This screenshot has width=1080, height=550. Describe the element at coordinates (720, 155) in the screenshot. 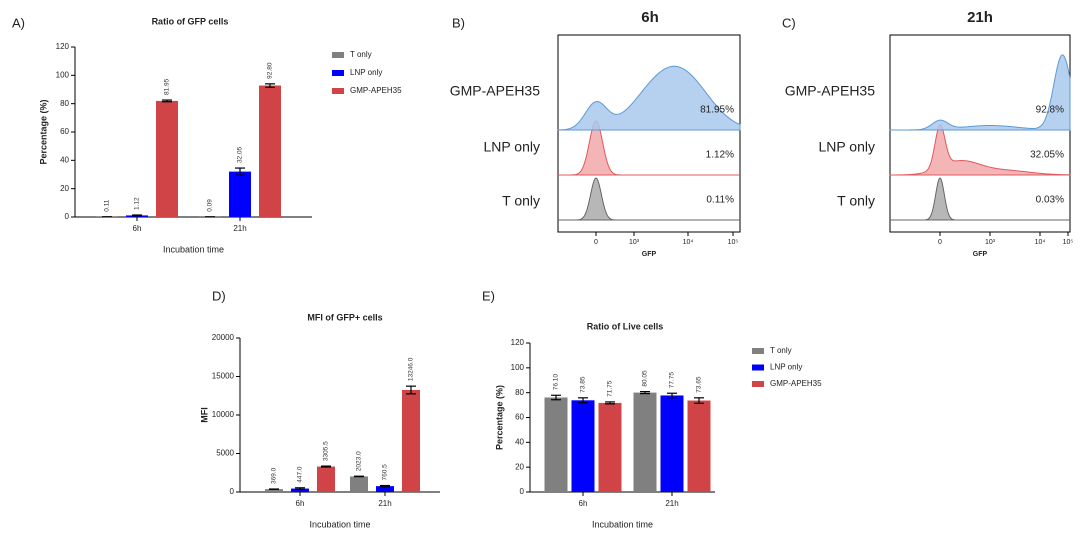

I see `percentage-label: 1.12%` at that location.